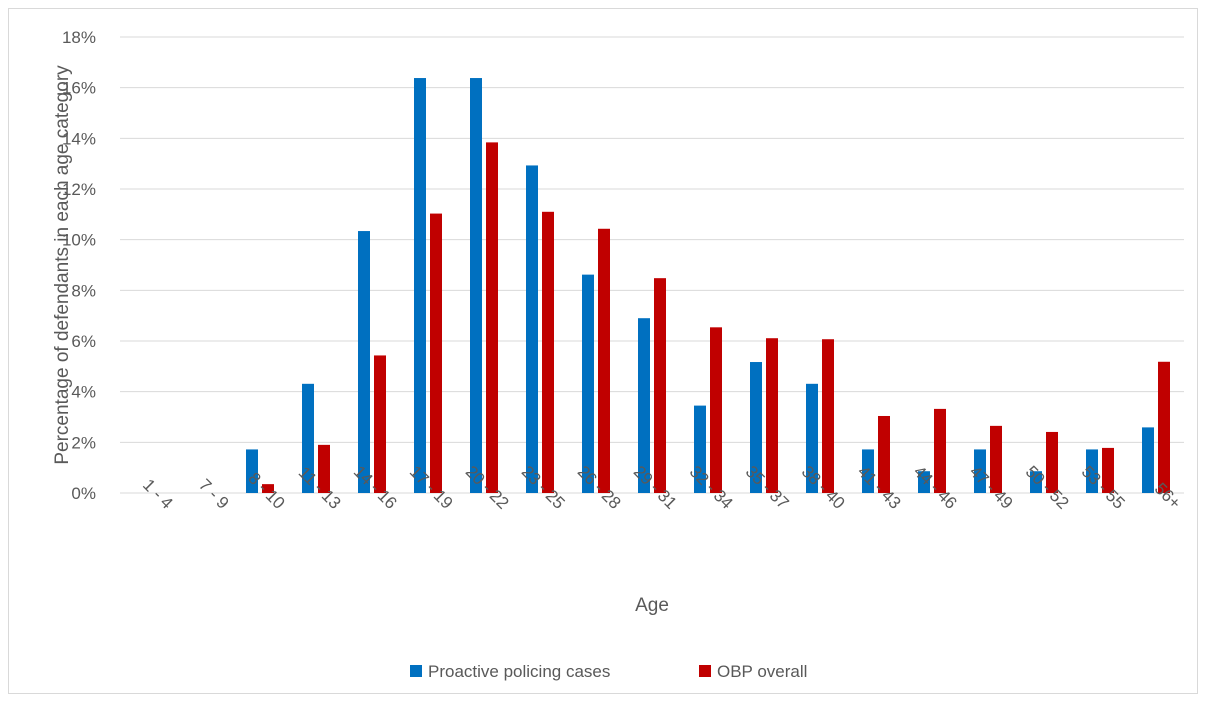 The image size is (1208, 704). I want to click on legend-label: OBP overall, so click(762, 671).